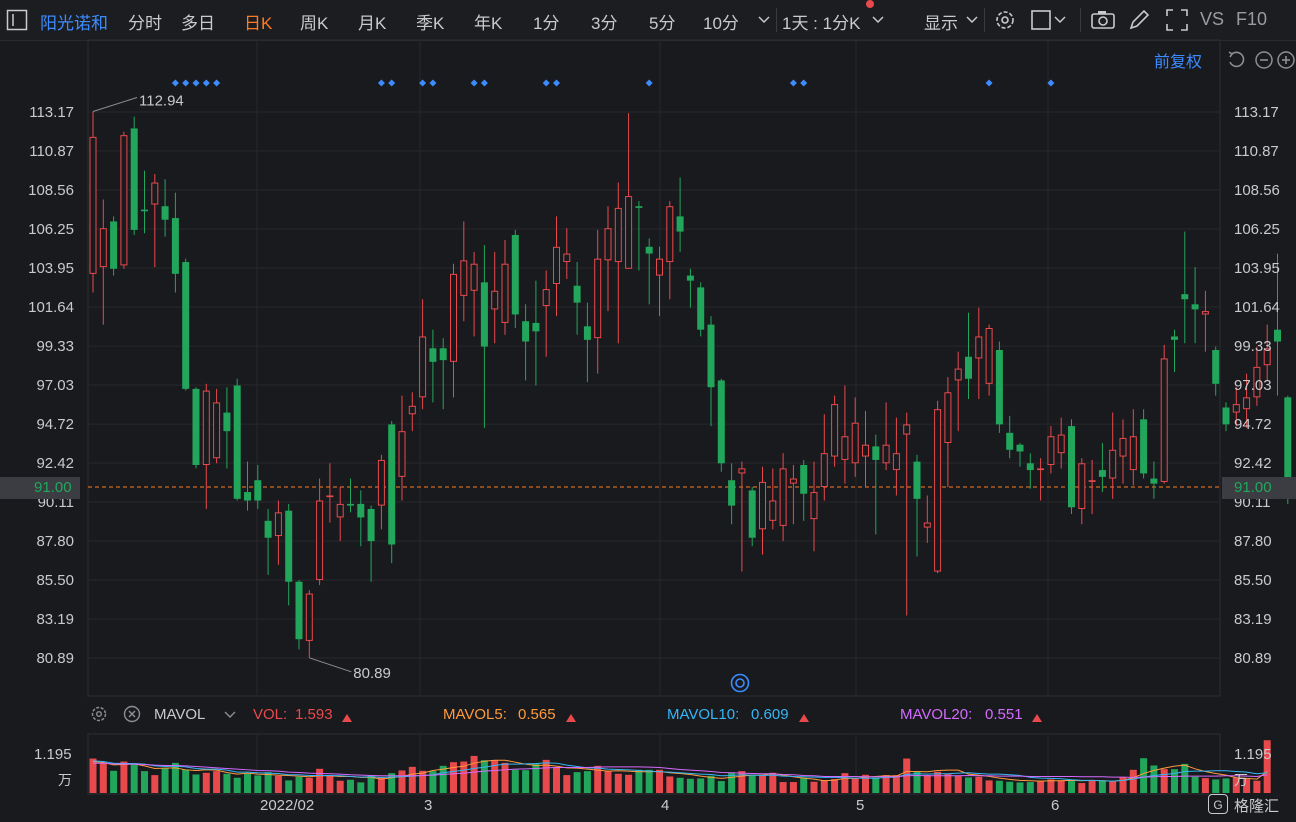 This screenshot has height=822, width=1296. I want to click on tab-weekly-k: 周K, so click(314, 23).